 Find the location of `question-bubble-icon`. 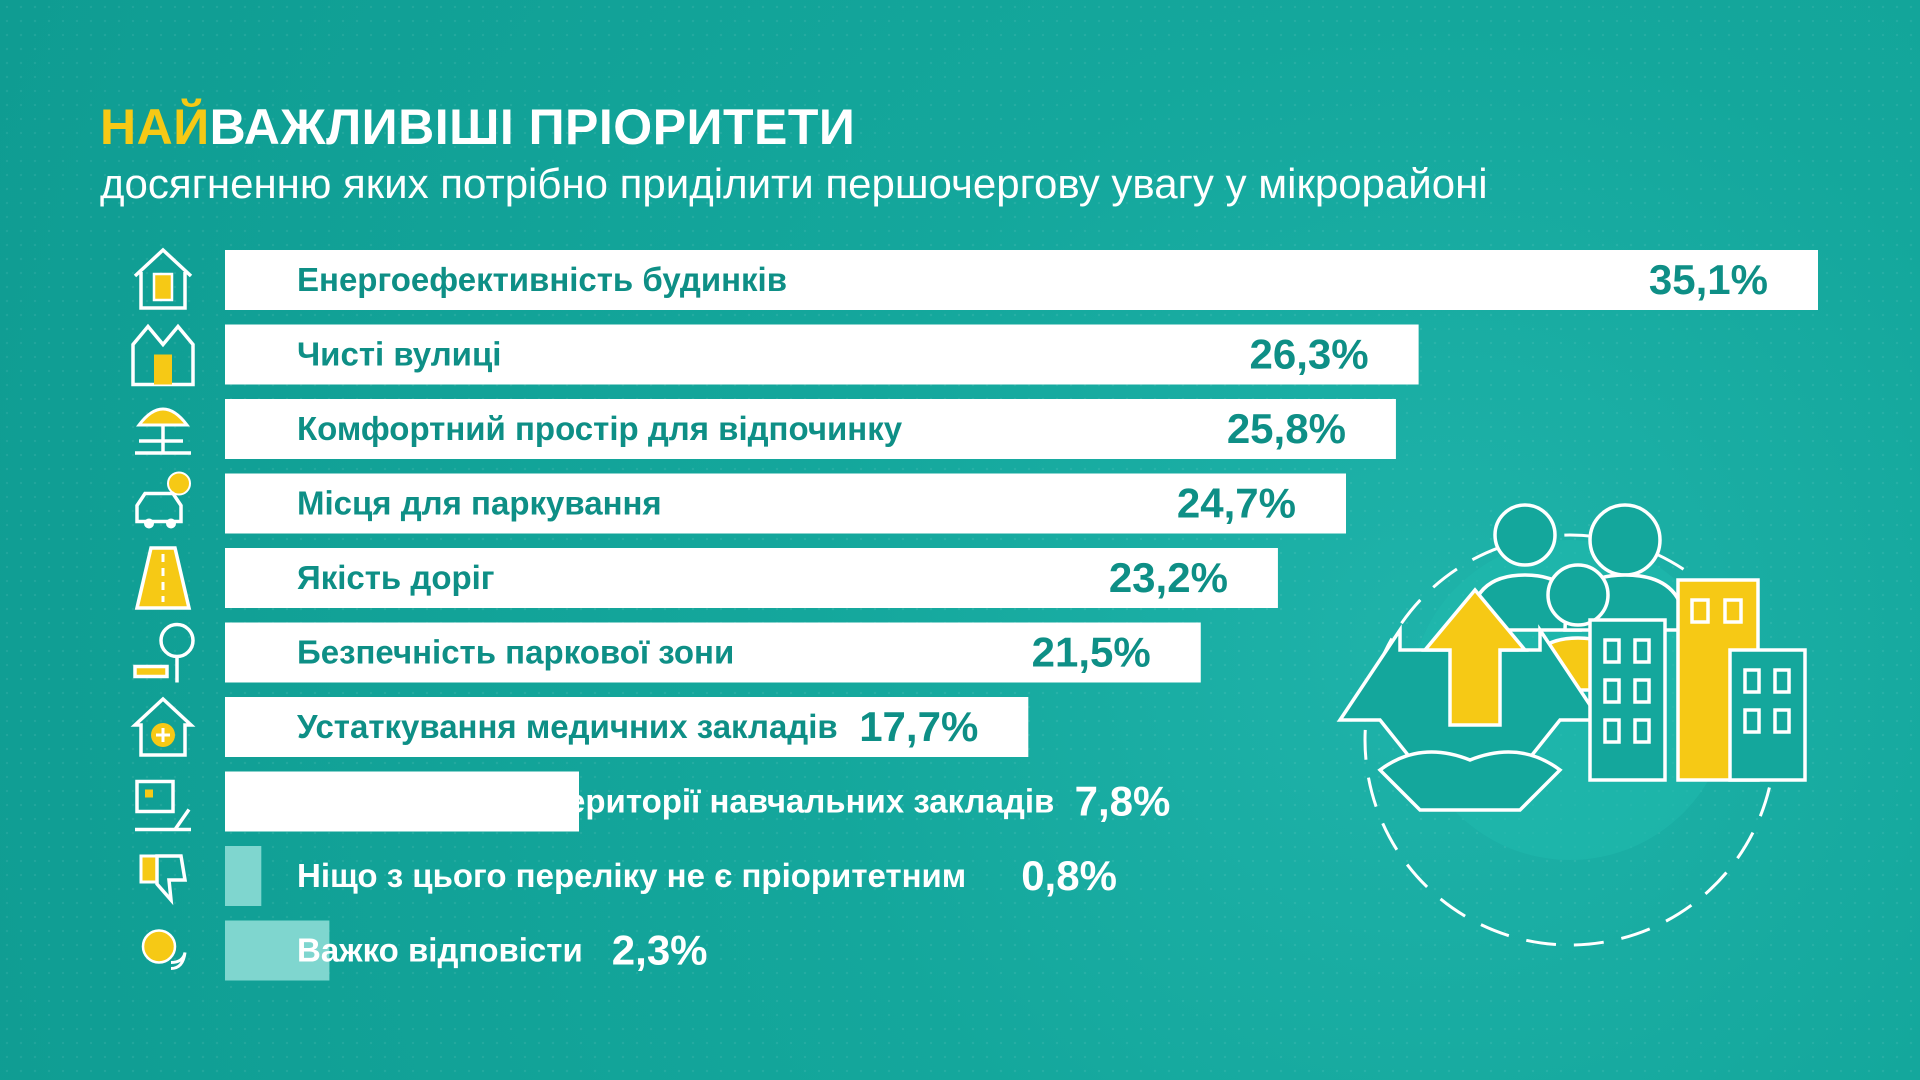

question-bubble-icon is located at coordinates (164, 949).